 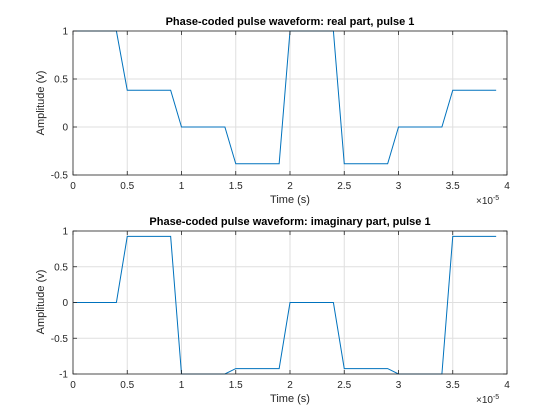 What do you see at coordinates (182, 385) in the screenshot?
I see `imaginary-part-x-tick-label: 1` at bounding box center [182, 385].